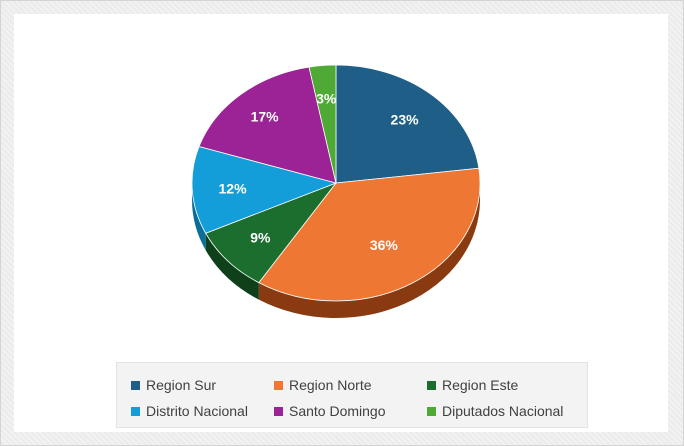 Image resolution: width=684 pixels, height=446 pixels. I want to click on legend-item-region-norte: Region Norte, so click(323, 385).